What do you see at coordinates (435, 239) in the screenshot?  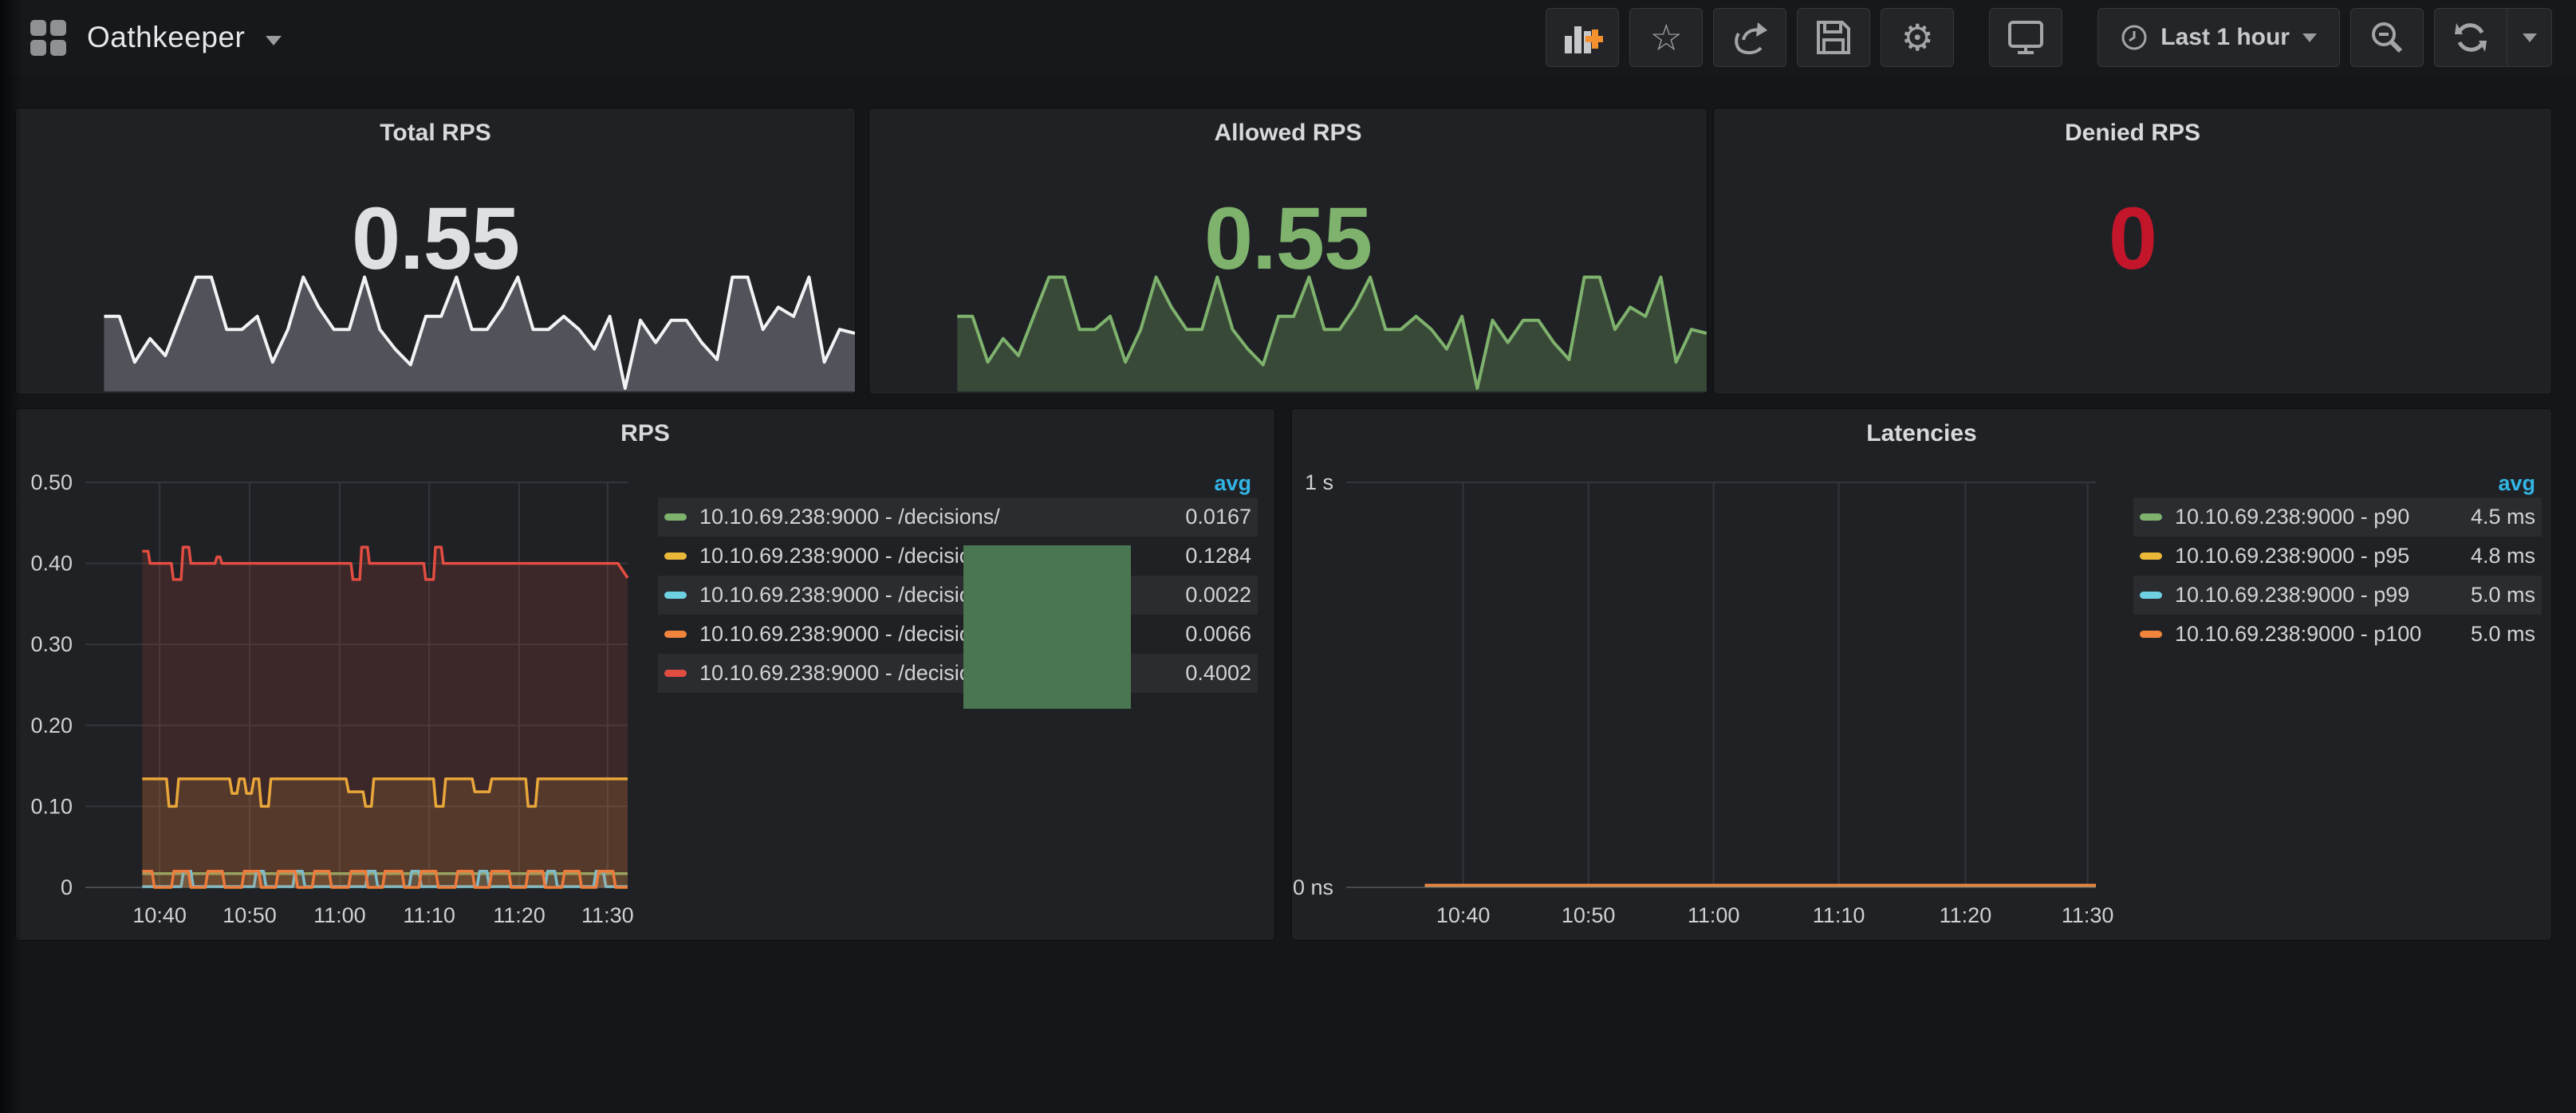 I see `stat-value-total-rps: 0.55` at bounding box center [435, 239].